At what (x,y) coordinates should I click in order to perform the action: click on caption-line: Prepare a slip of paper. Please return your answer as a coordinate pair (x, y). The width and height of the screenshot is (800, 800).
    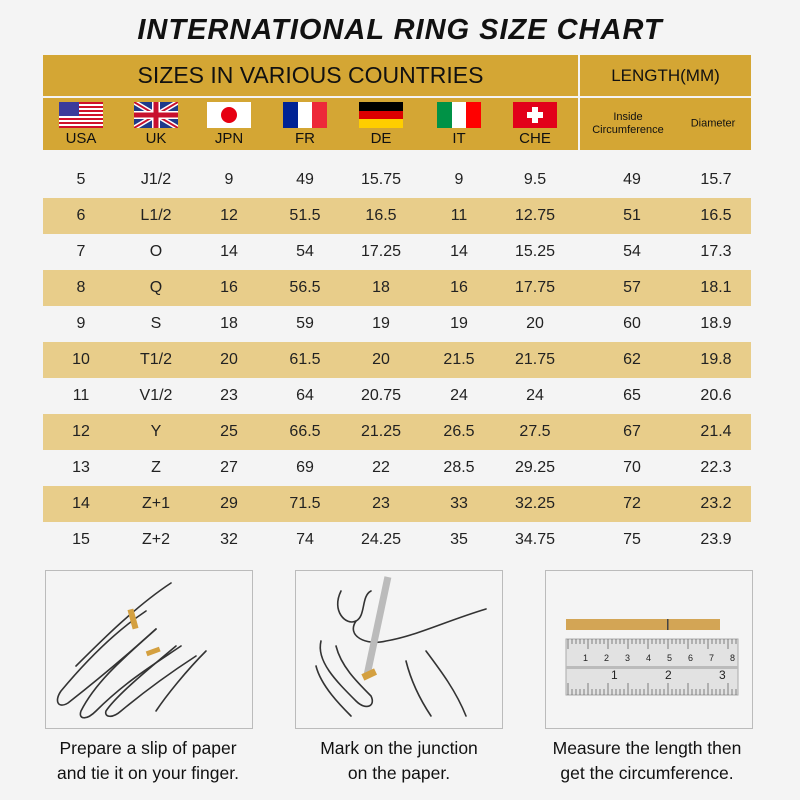
    Looking at the image, I should click on (148, 748).